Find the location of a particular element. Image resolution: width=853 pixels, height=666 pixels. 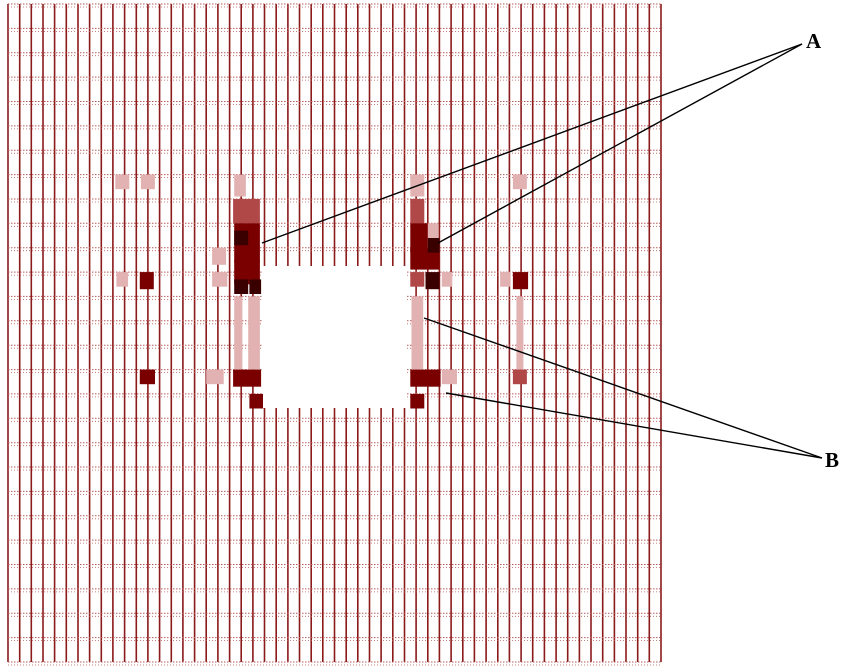

label-b: B is located at coordinates (832, 460).